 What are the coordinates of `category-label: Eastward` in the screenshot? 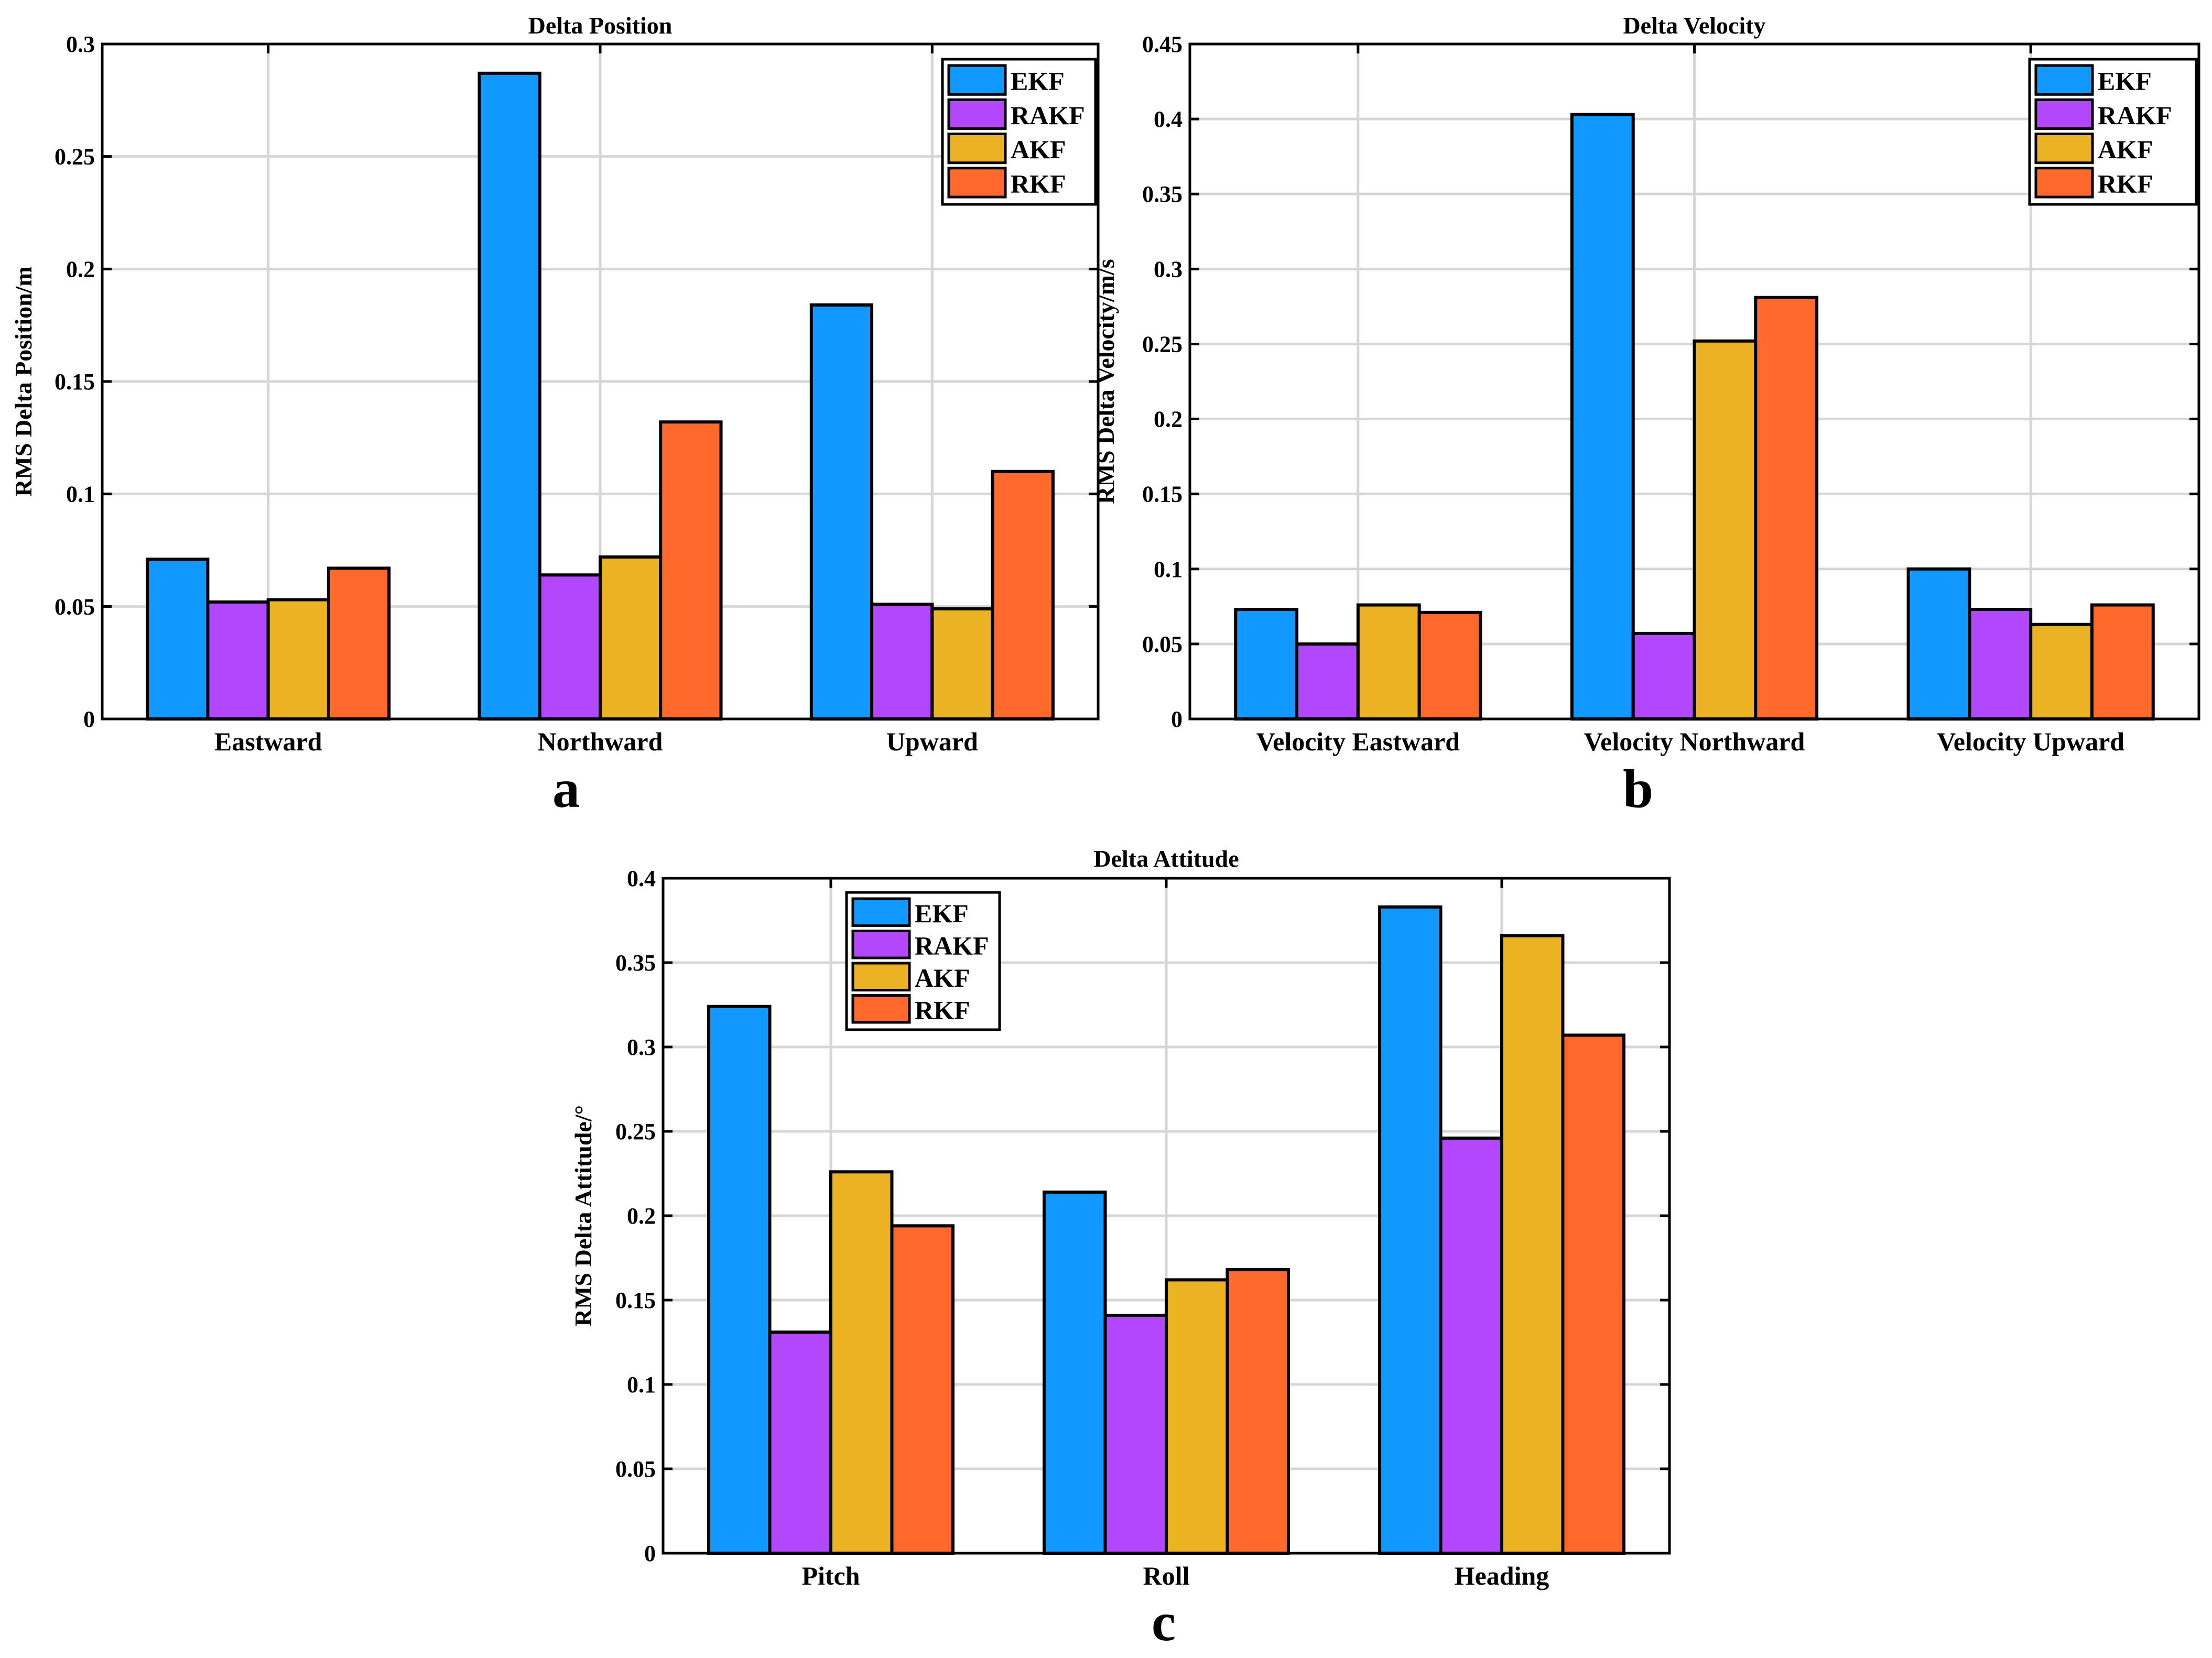 It's located at (268, 742).